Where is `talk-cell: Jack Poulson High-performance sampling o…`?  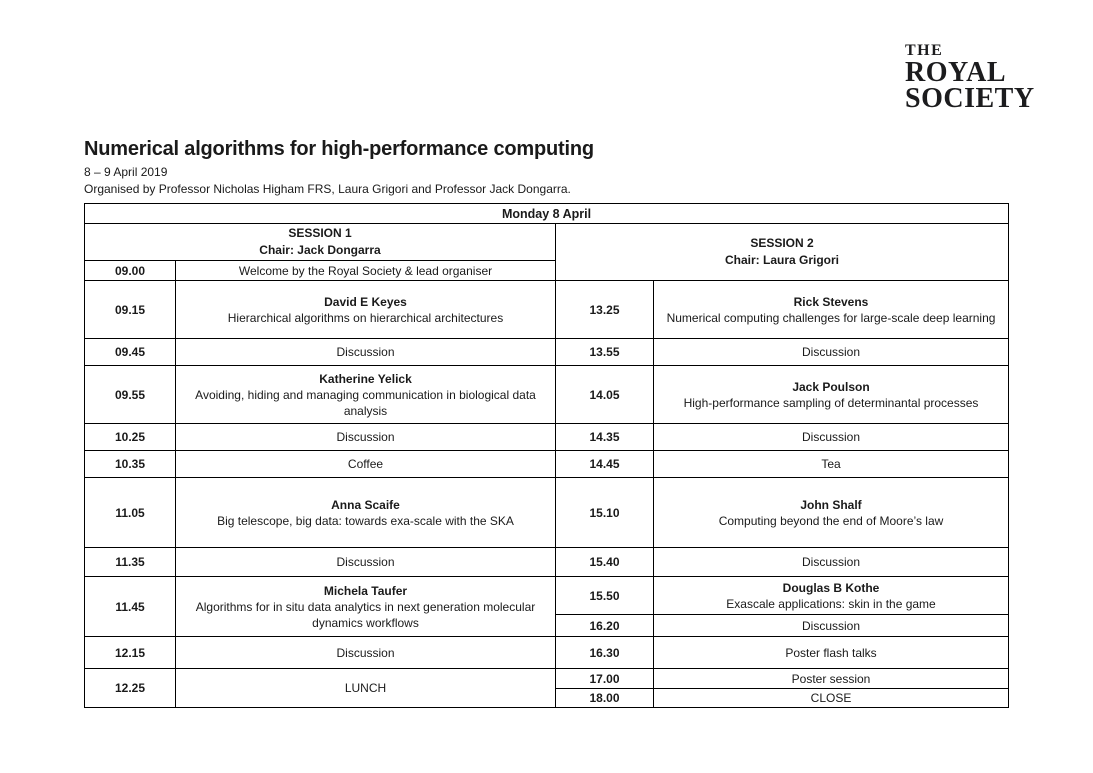
talk-cell: Jack Poulson High-performance sampling o… is located at coordinates (831, 394).